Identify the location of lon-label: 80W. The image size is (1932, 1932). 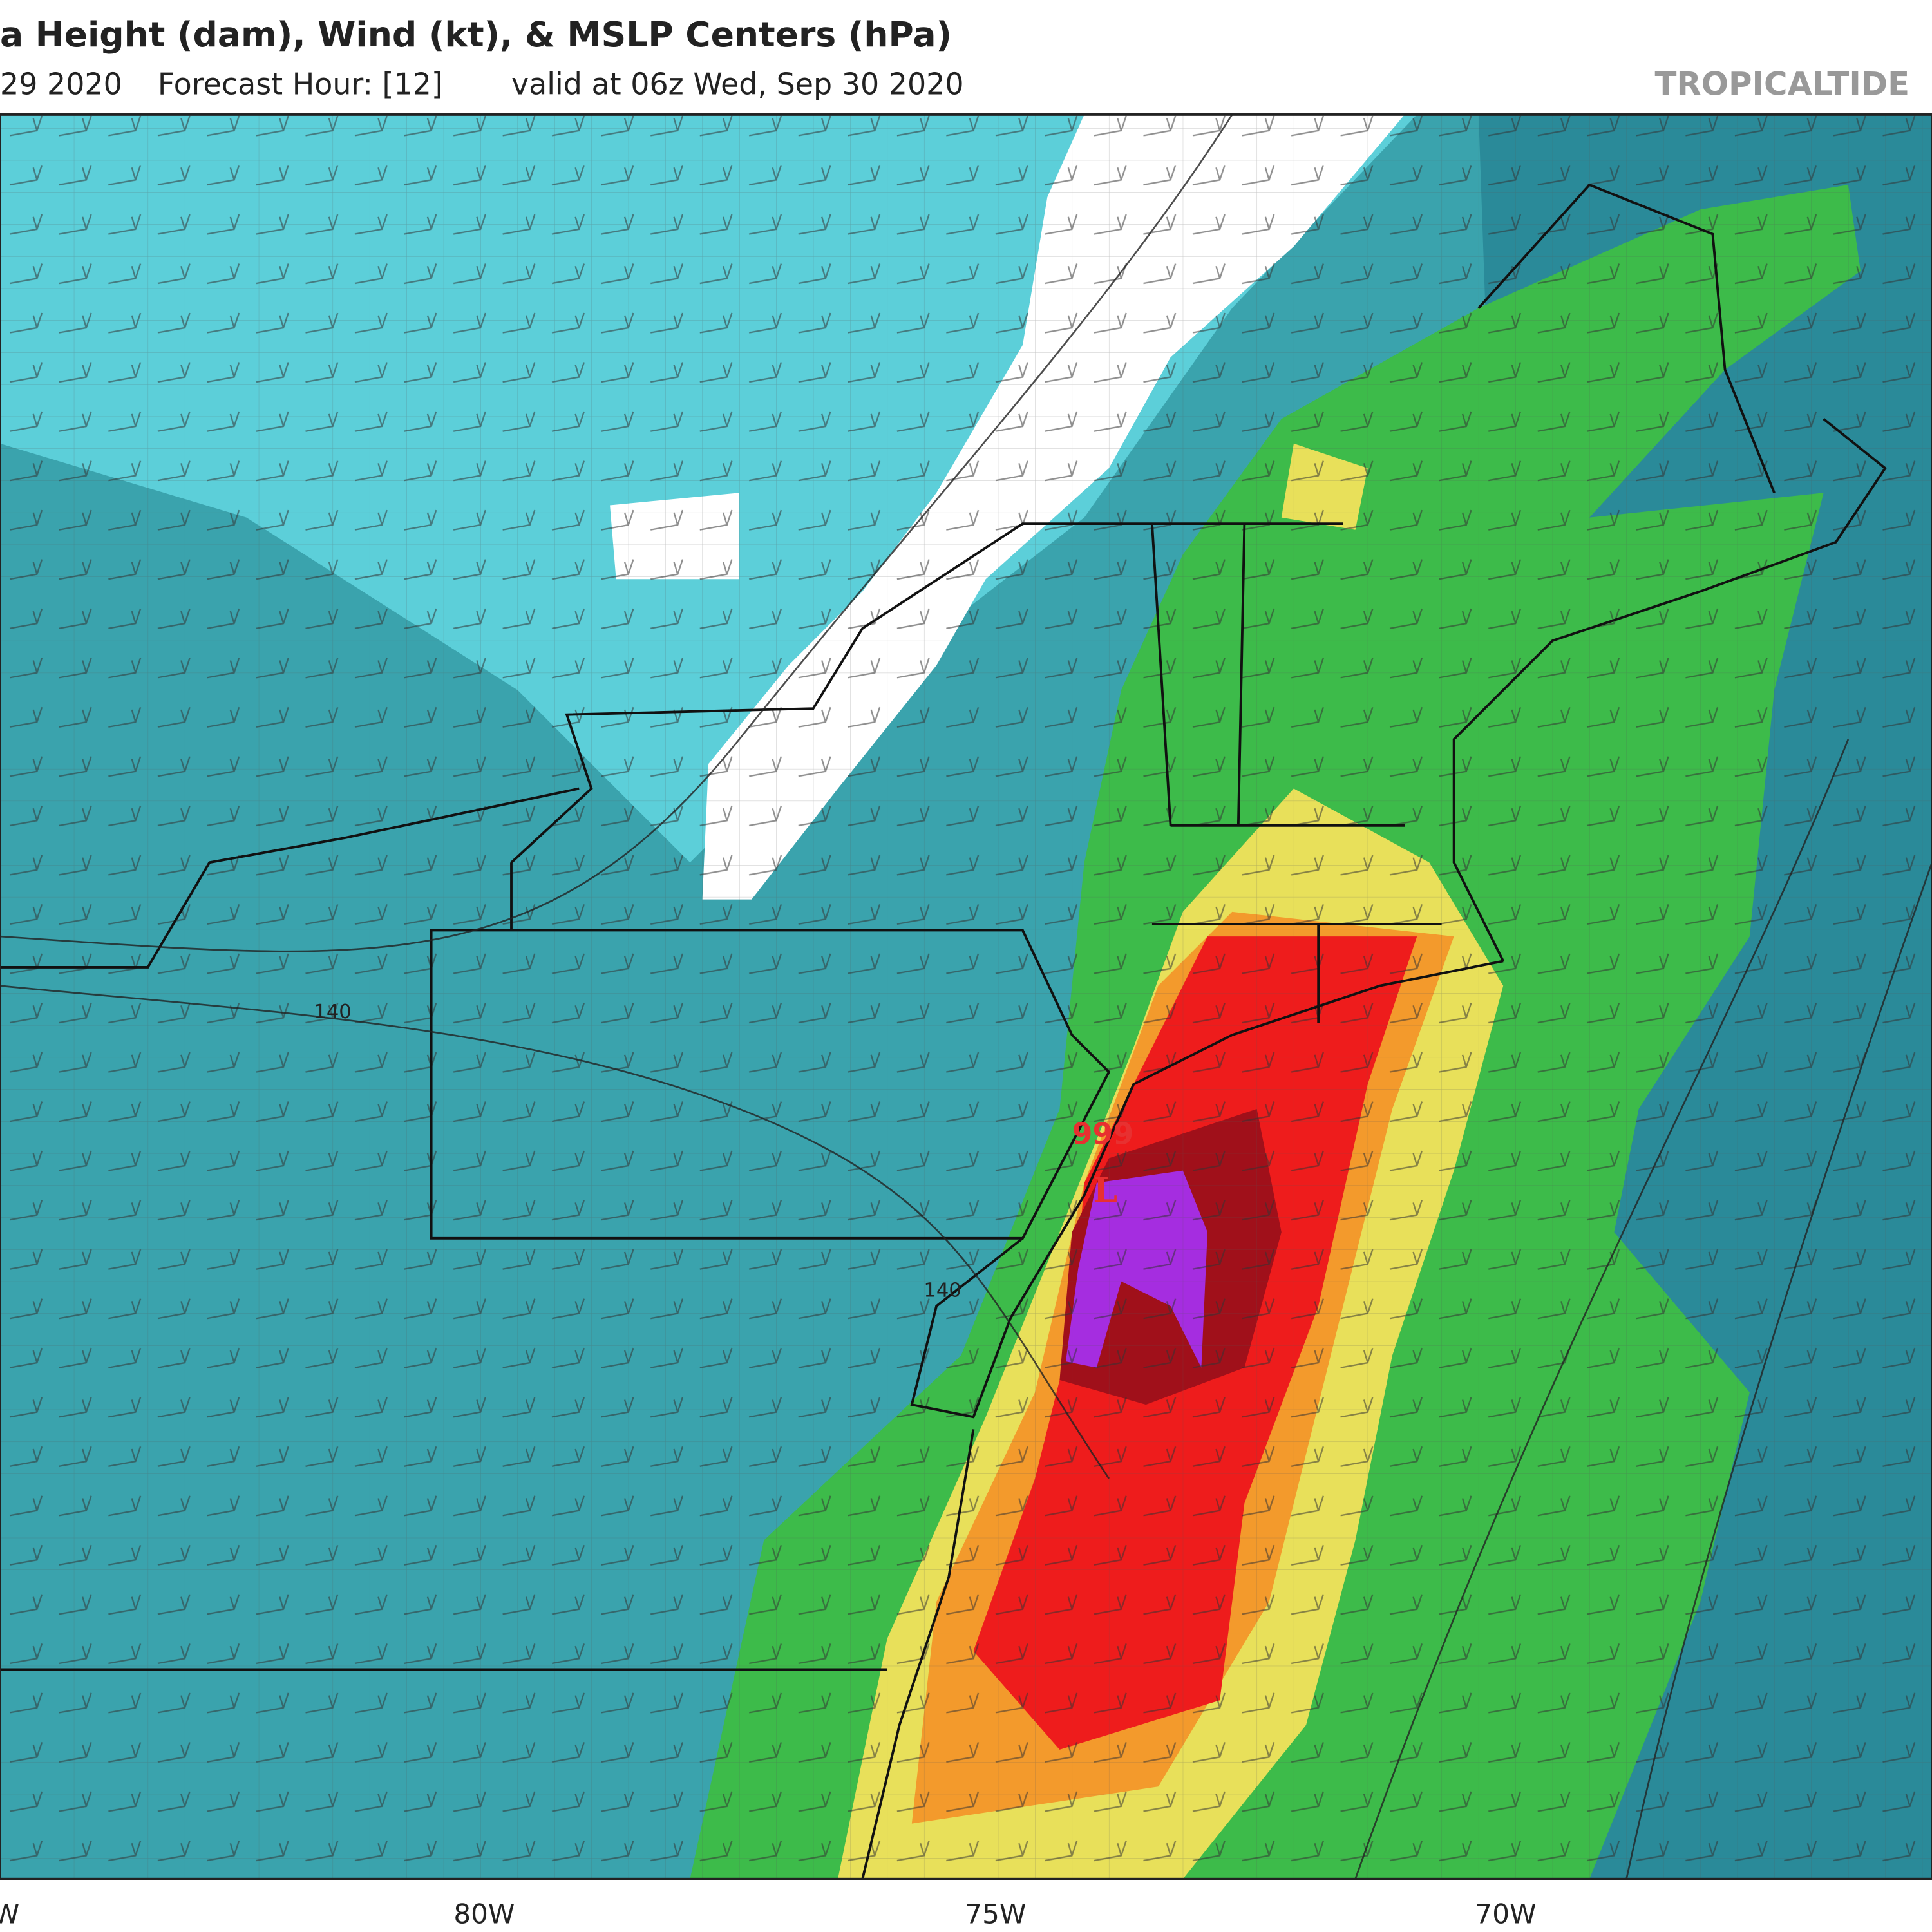
(484, 1915).